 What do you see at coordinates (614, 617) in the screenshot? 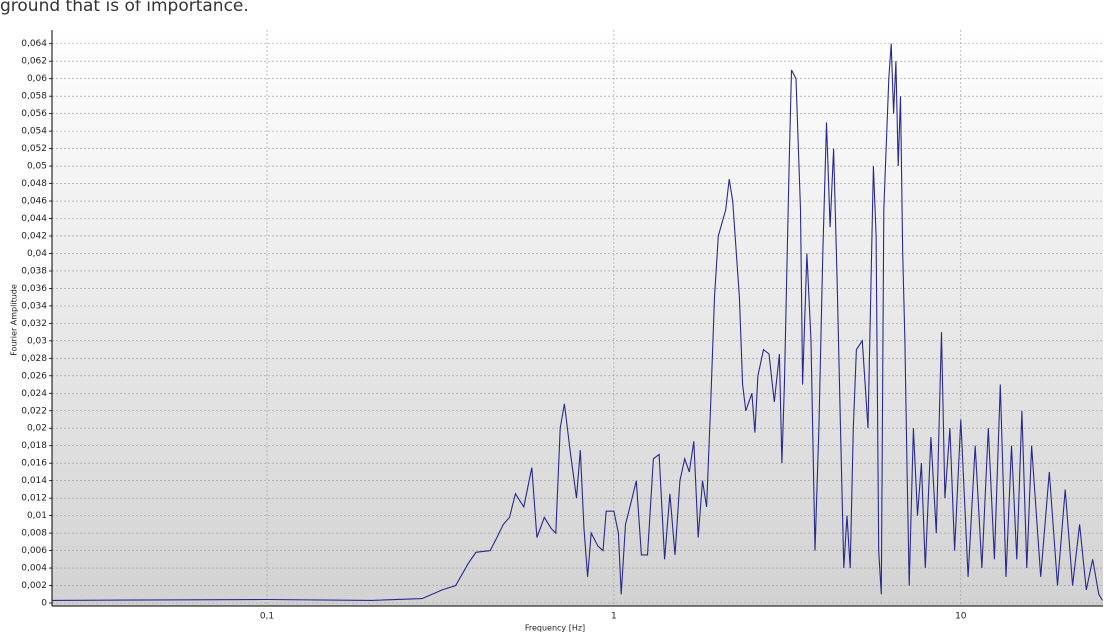
I see `x-tick-label: 1` at bounding box center [614, 617].